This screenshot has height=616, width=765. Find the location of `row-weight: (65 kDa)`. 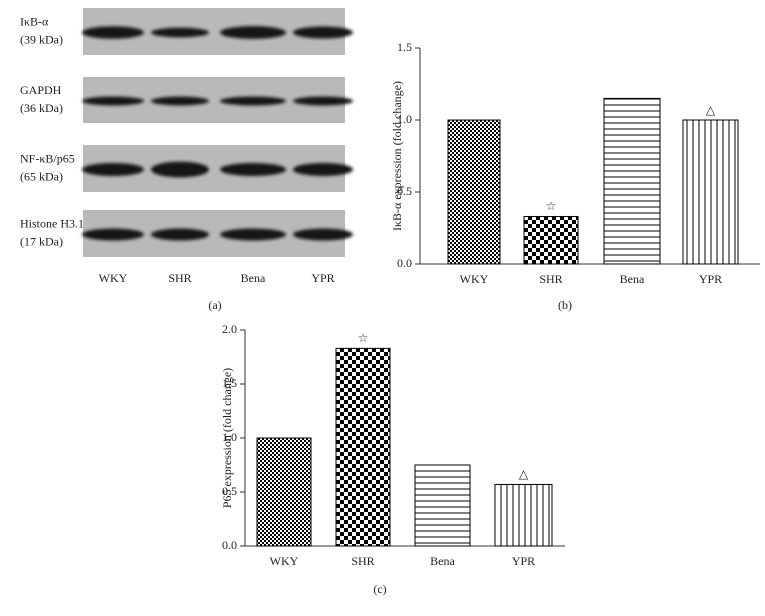

row-weight: (65 kDa) is located at coordinates (41, 176).